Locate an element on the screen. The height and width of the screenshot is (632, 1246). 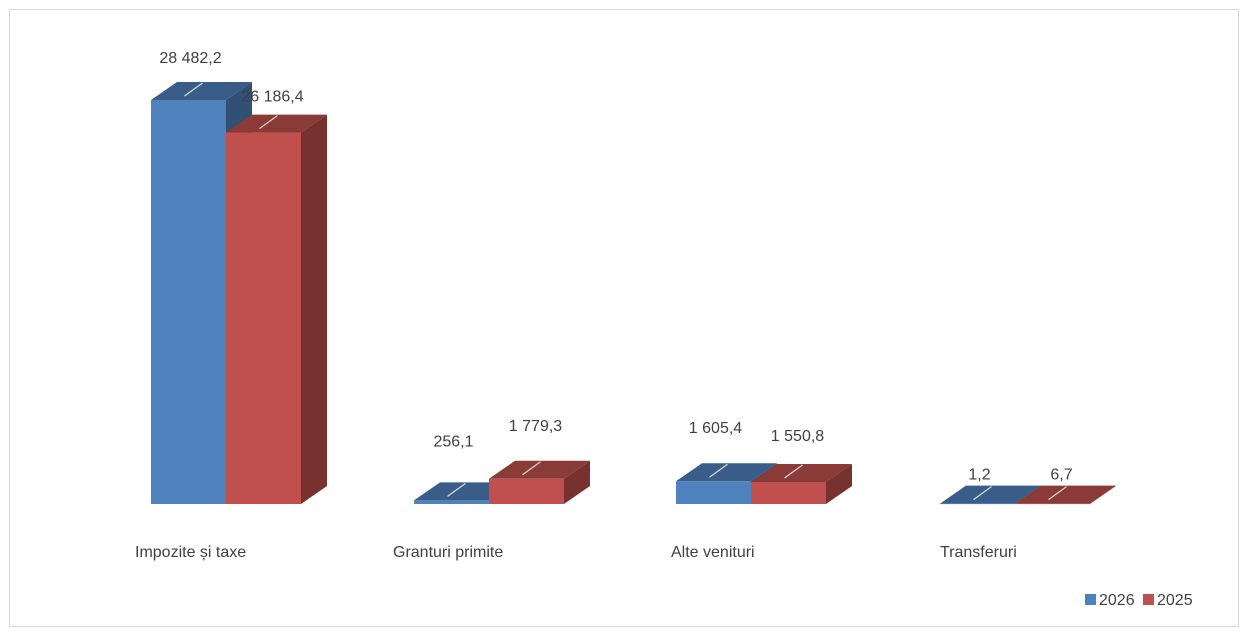
data-label: 256,1 is located at coordinates (453, 441).